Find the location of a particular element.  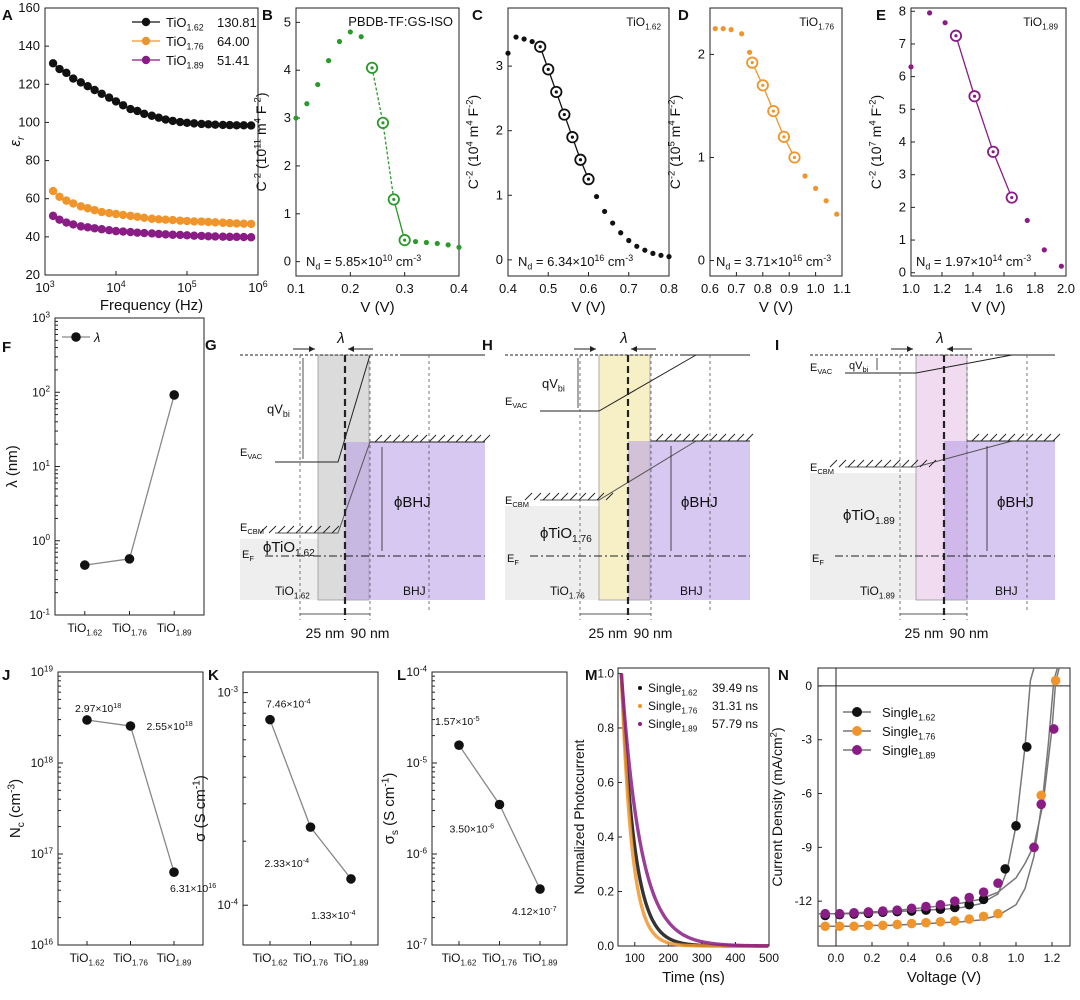

legend-label: Single1.62 is located at coordinates (908, 714).